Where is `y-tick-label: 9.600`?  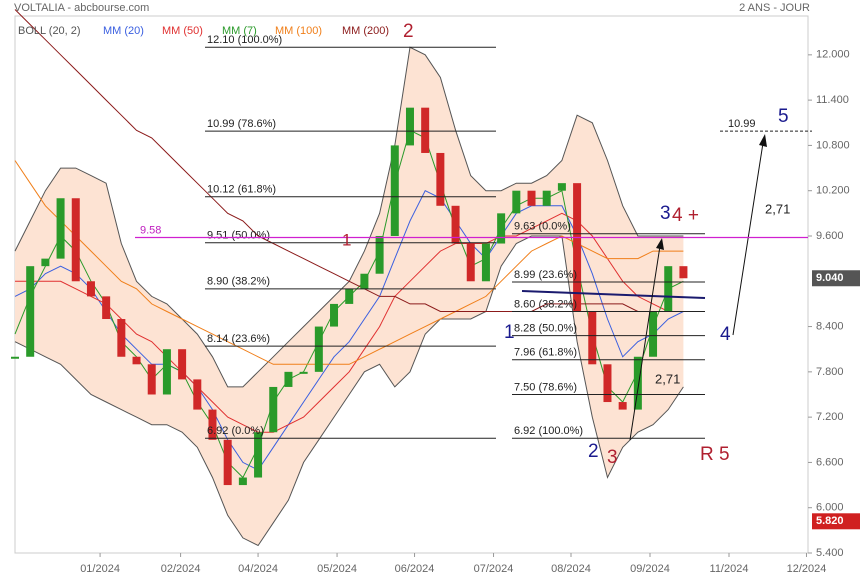 y-tick-label: 9.600 is located at coordinates (830, 236).